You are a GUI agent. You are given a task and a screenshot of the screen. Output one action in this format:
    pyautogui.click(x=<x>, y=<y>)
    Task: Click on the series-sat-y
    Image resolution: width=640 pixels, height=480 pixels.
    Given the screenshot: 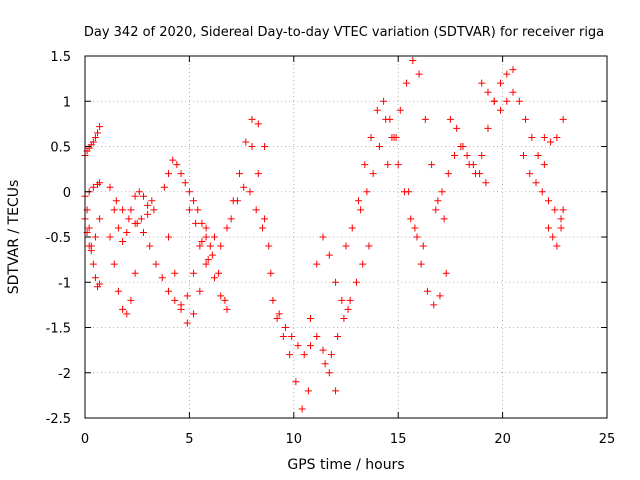 What is the action you would take?
    pyautogui.click(x=542, y=187)
    